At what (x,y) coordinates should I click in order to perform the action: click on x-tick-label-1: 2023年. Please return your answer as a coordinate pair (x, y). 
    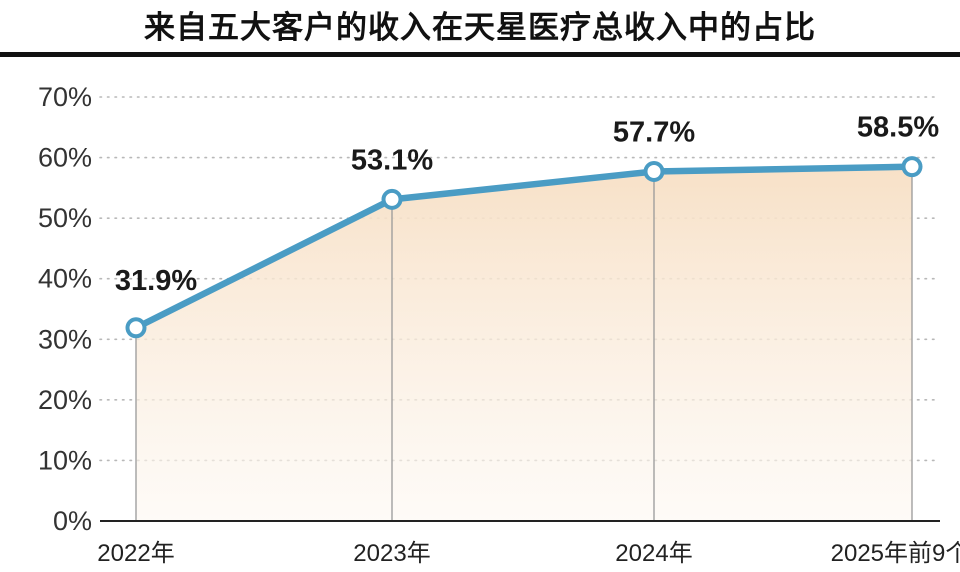
    Looking at the image, I should click on (391, 553).